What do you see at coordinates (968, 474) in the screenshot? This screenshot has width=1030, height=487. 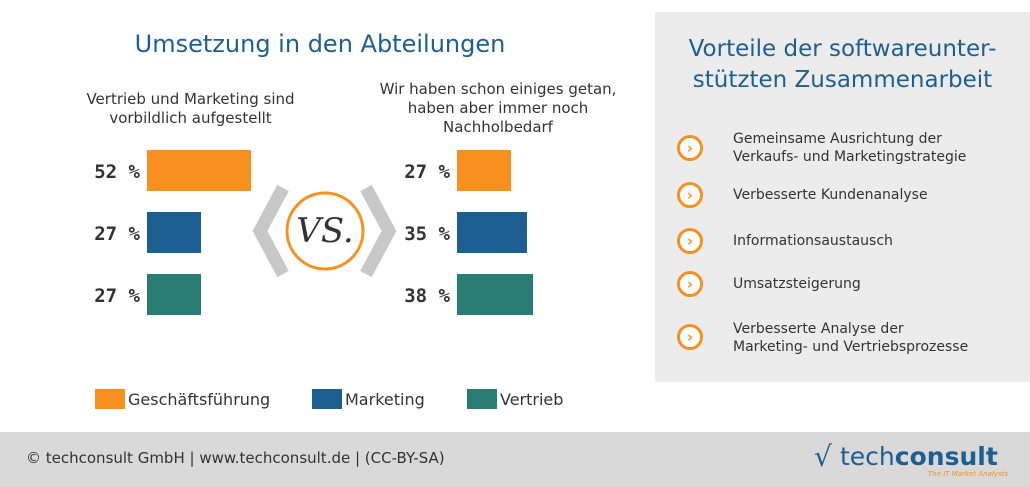 I see `logo-tagline: The IT Market Analysts` at bounding box center [968, 474].